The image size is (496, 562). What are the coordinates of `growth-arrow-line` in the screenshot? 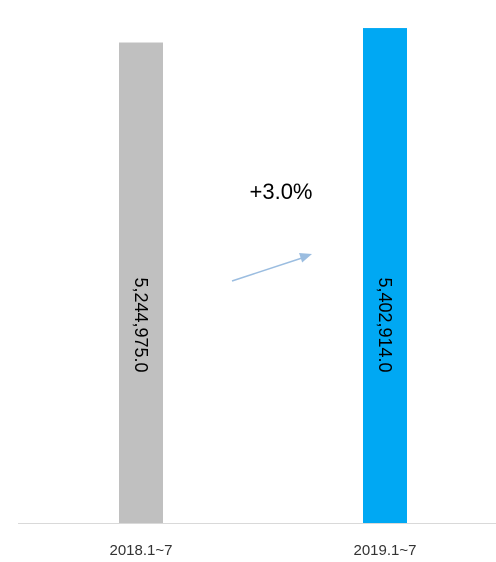 It's located at (267, 269).